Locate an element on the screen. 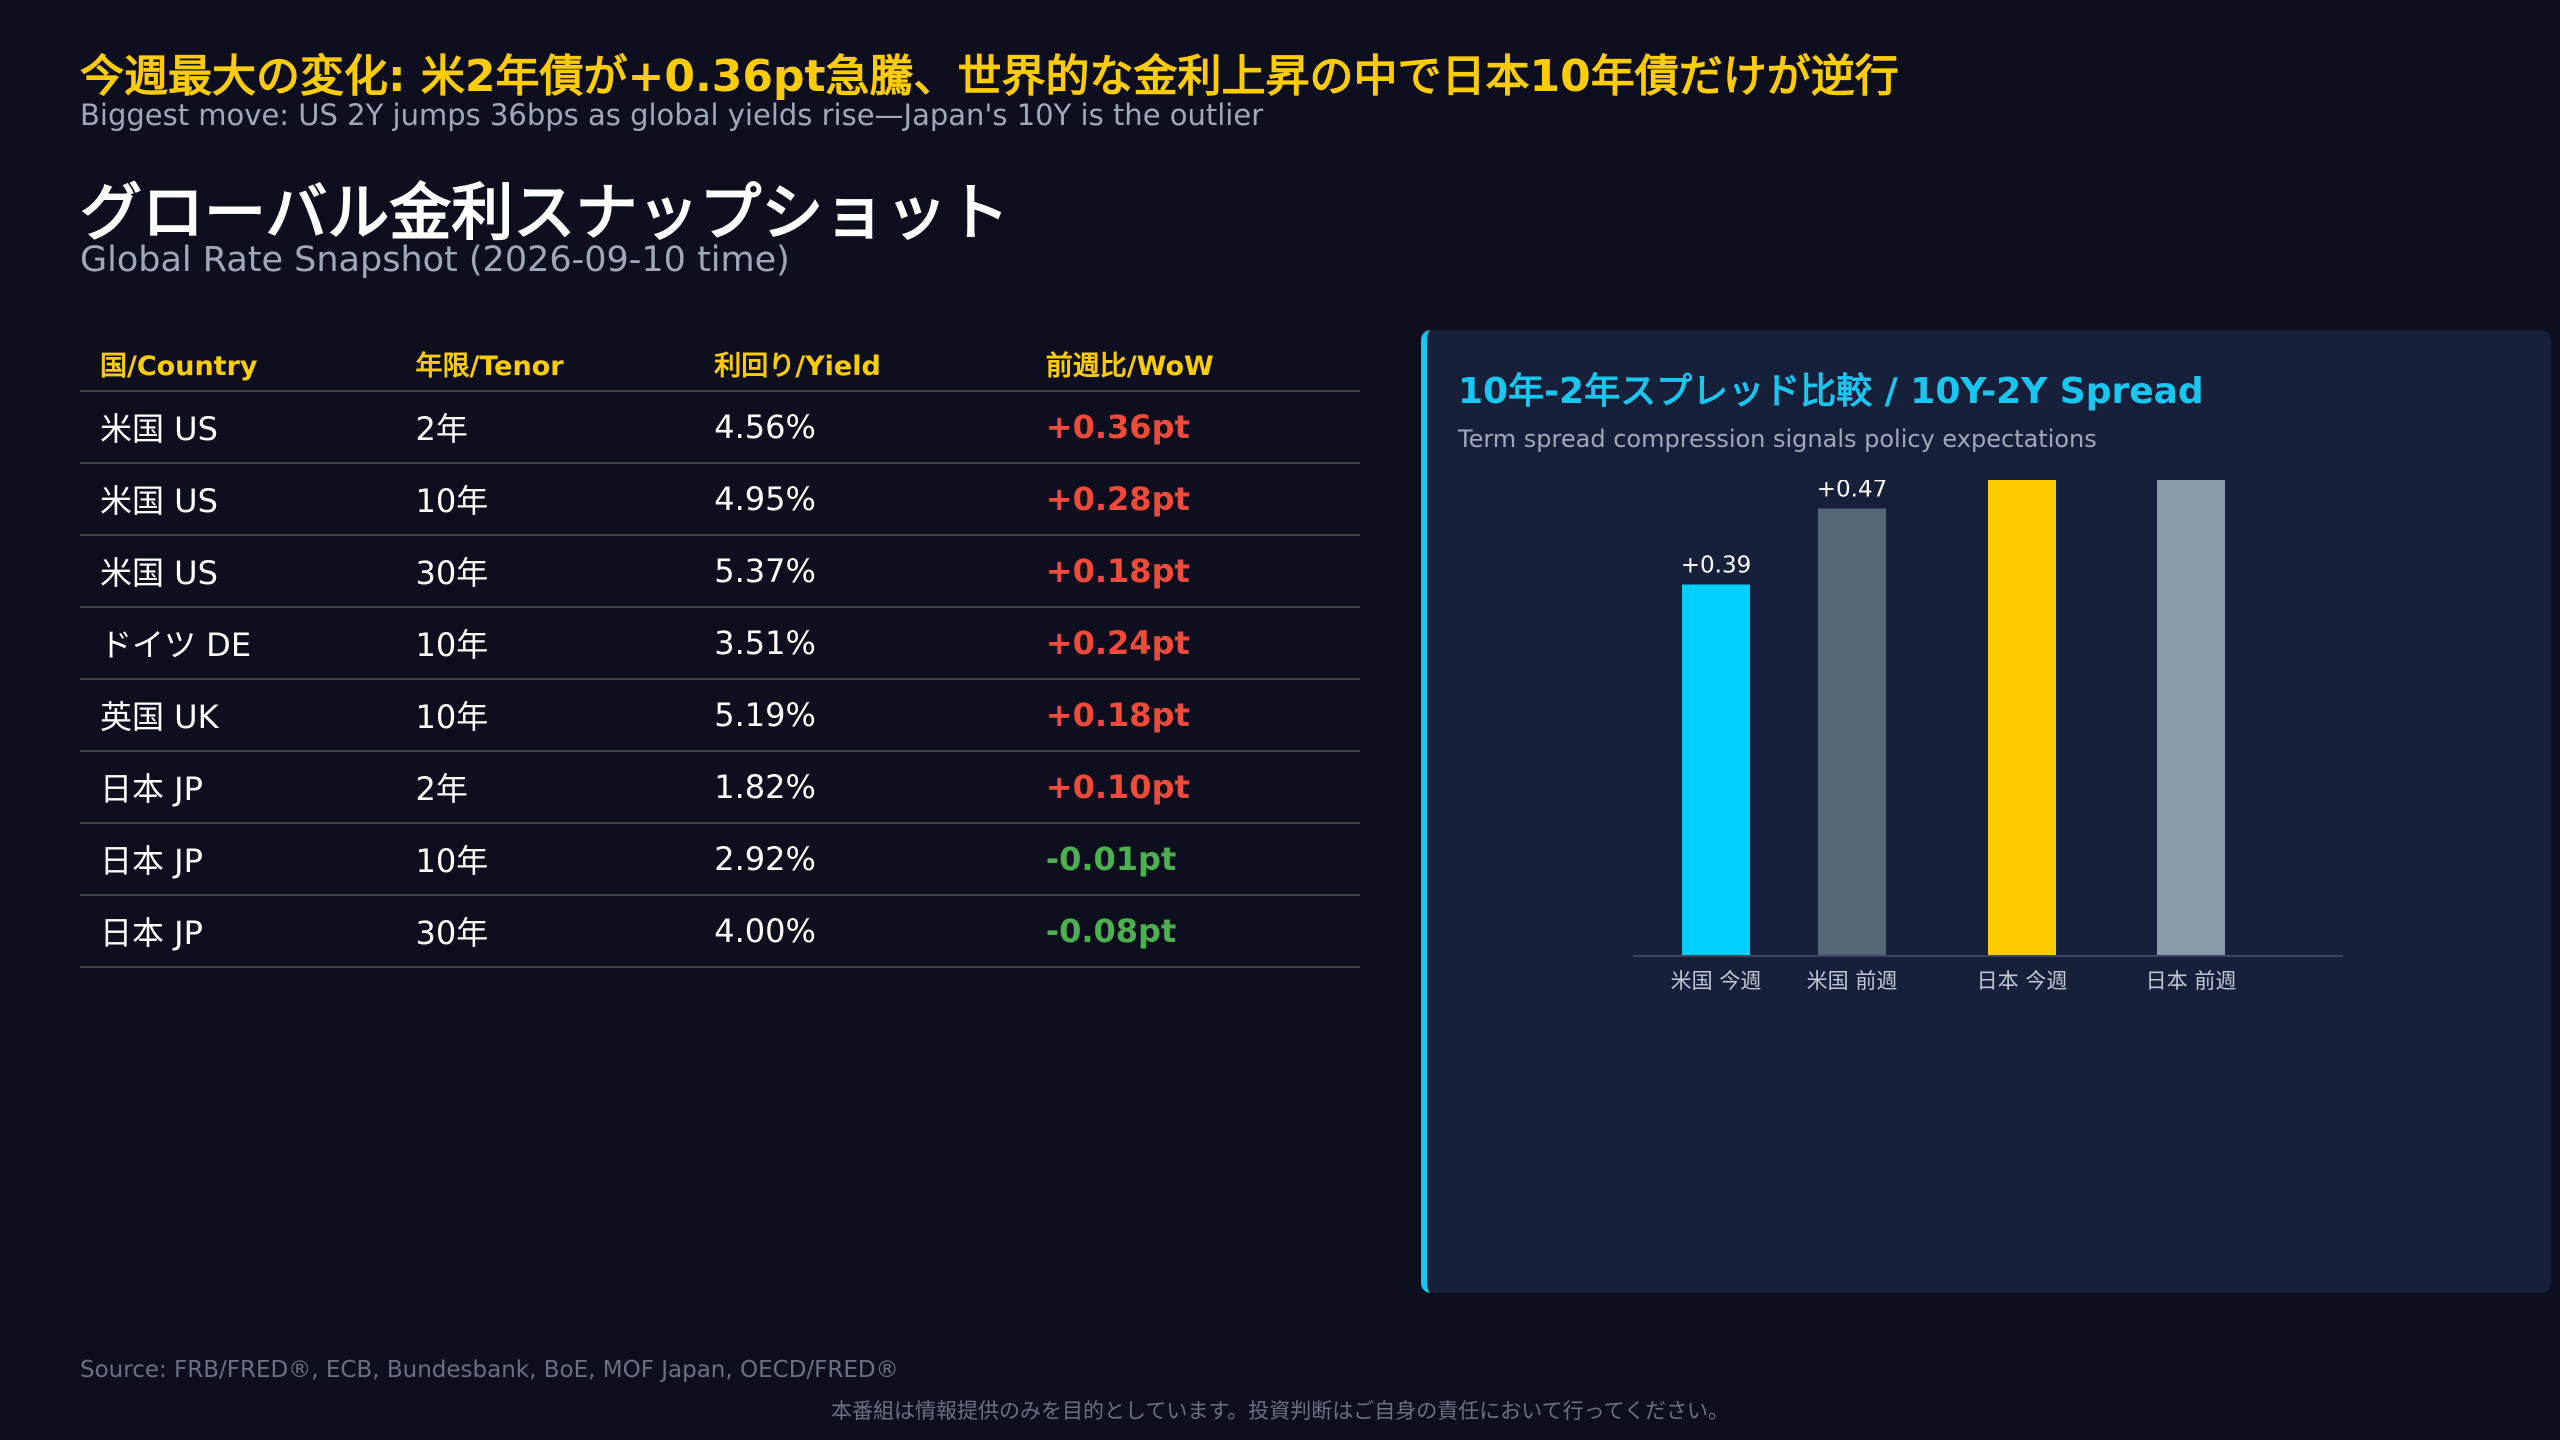 This screenshot has width=2560, height=1440. table-row: ドイツ DE 10年 3.51% +0.24pt is located at coordinates (720, 643).